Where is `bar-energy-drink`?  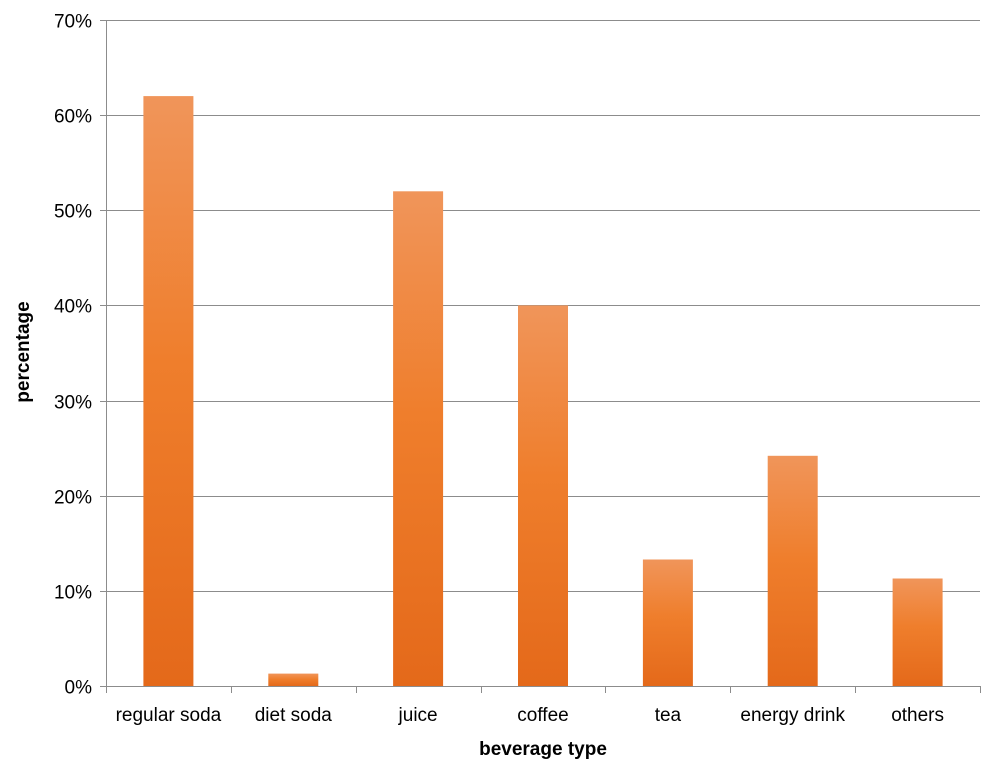
bar-energy-drink is located at coordinates (792, 570).